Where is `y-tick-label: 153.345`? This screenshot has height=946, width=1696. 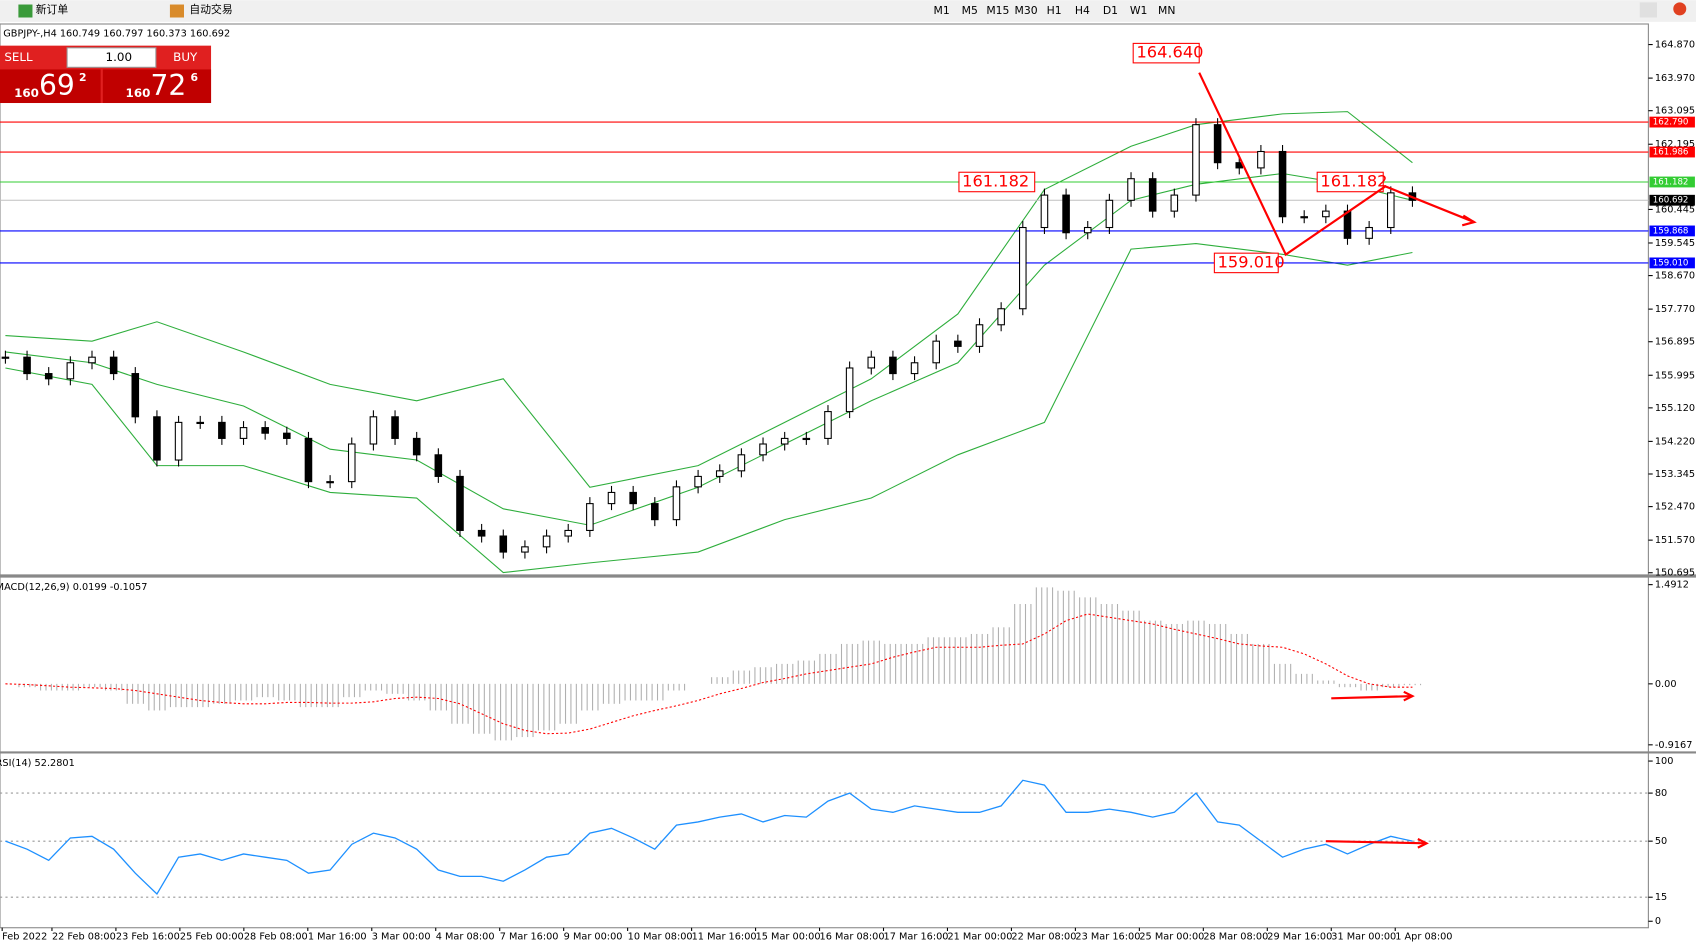
y-tick-label: 153.345 is located at coordinates (1675, 474).